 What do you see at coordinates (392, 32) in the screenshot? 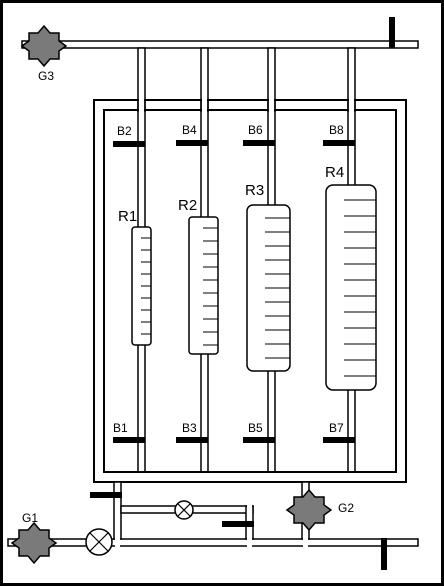
I see `top-pipe-stop` at bounding box center [392, 32].